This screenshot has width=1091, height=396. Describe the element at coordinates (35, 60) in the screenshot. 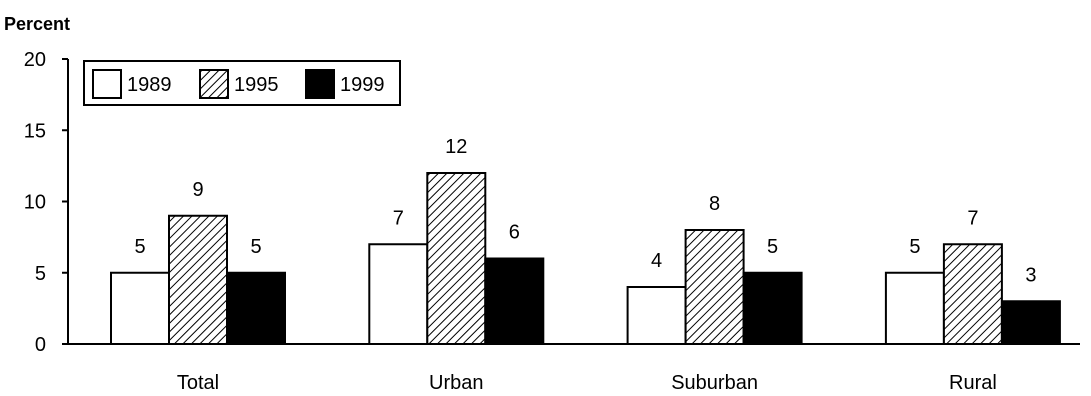

I see `y-tick-label: 20` at that location.